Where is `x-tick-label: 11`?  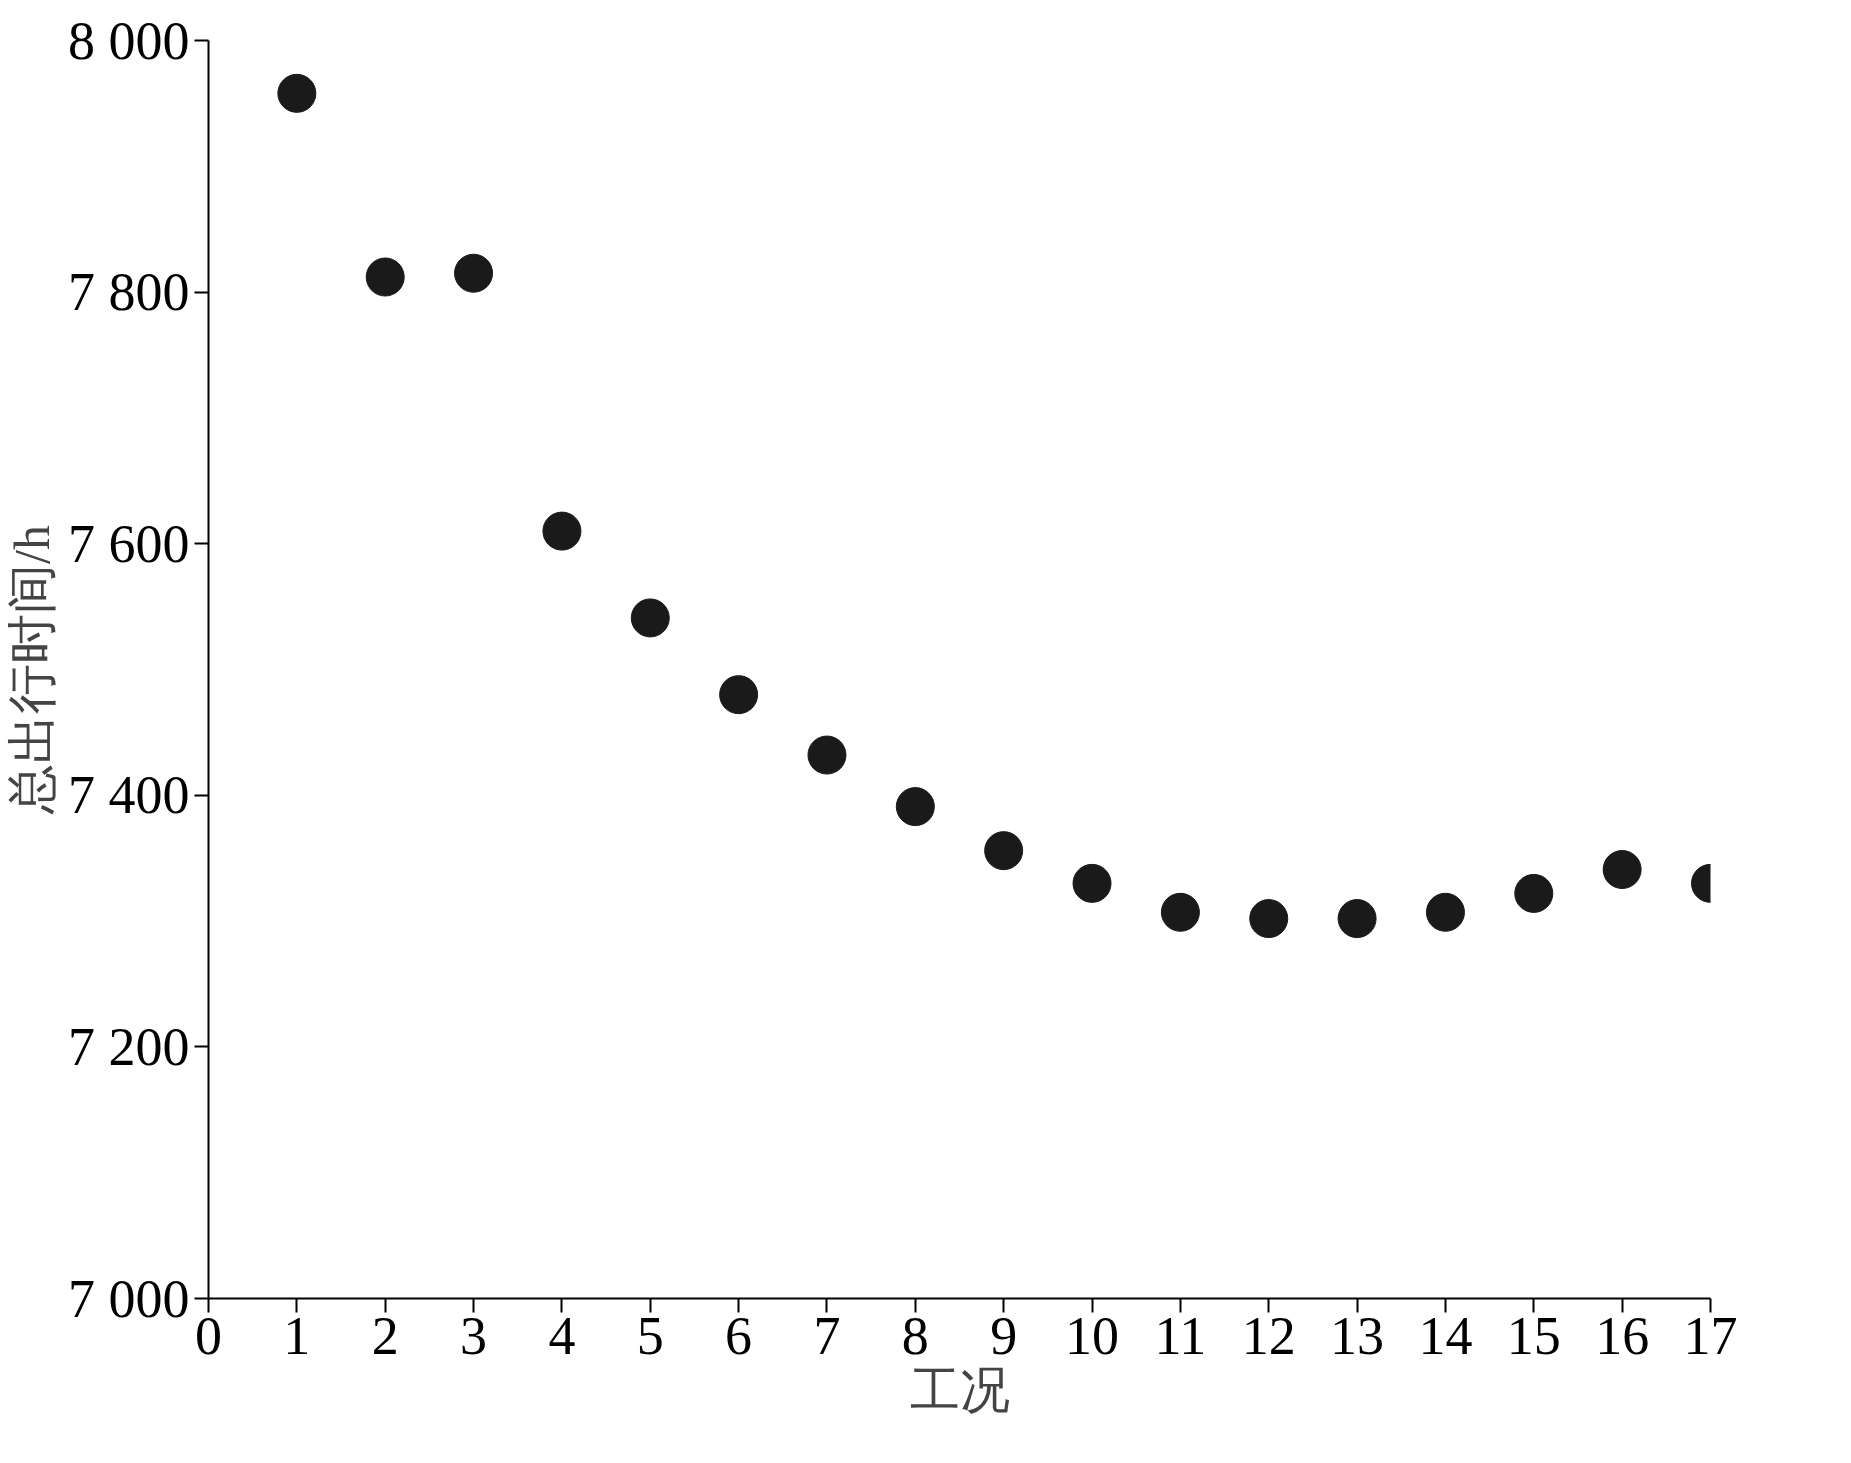 x-tick-label: 11 is located at coordinates (1180, 1335).